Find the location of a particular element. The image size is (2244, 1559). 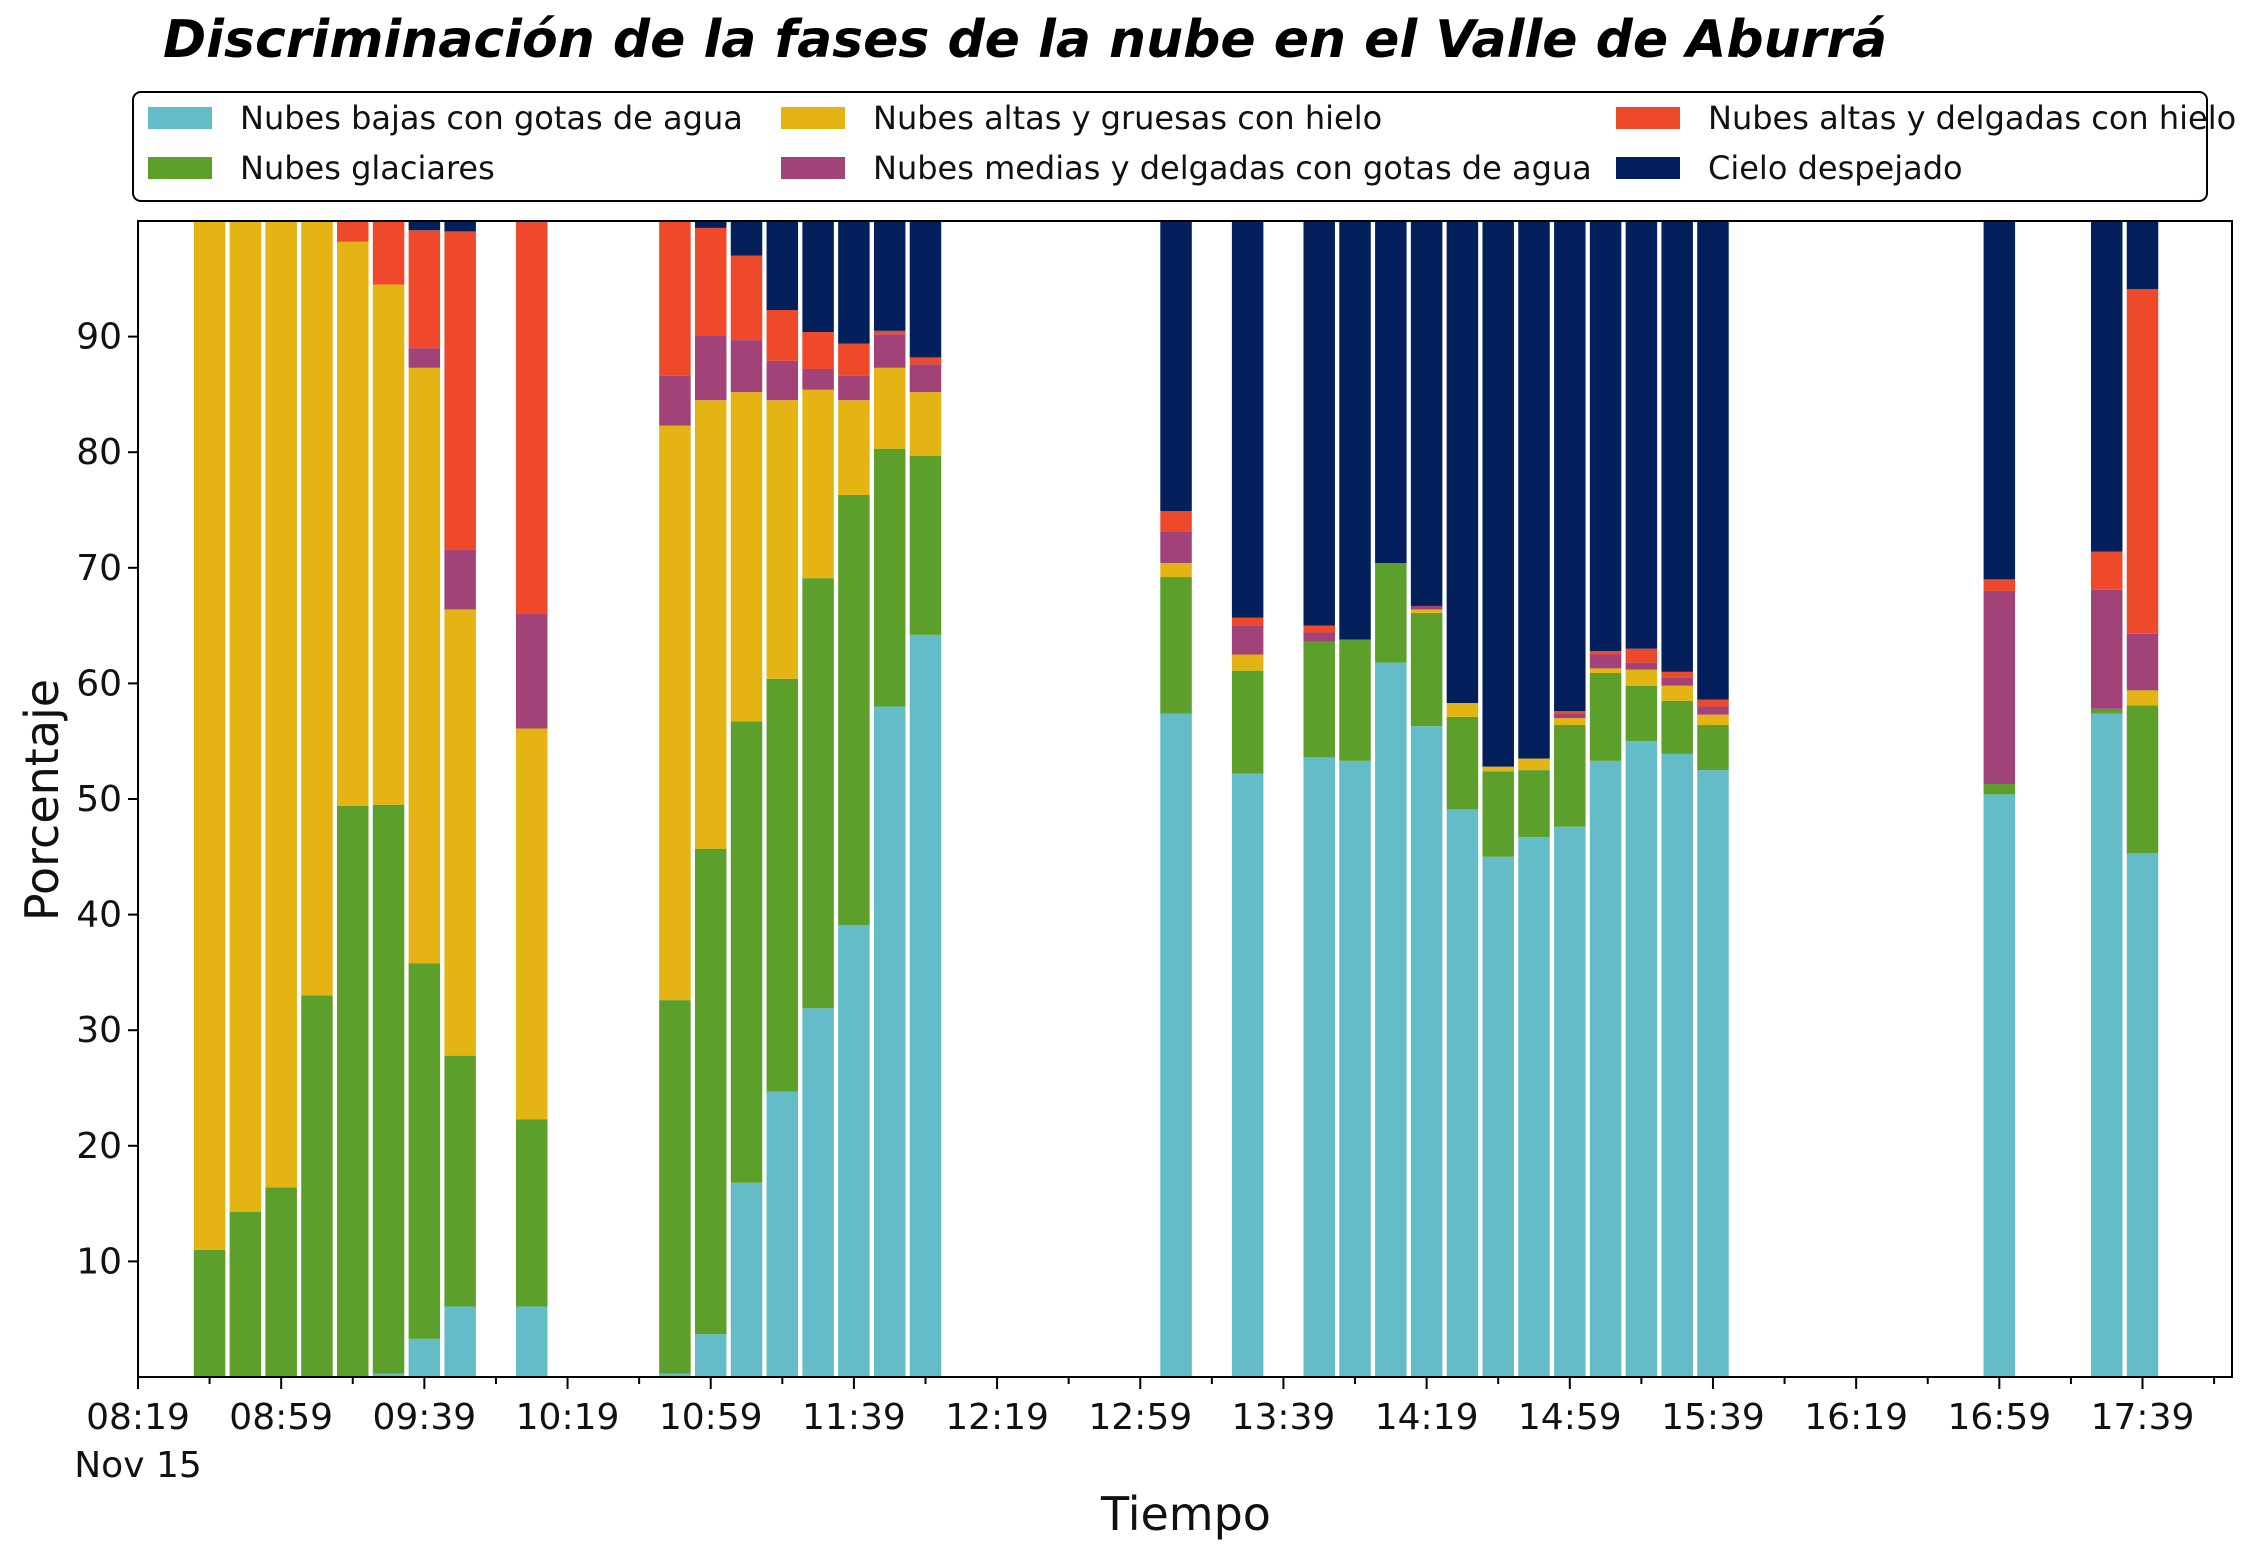

x-tick-label: 13:39 is located at coordinates (1284, 1417).